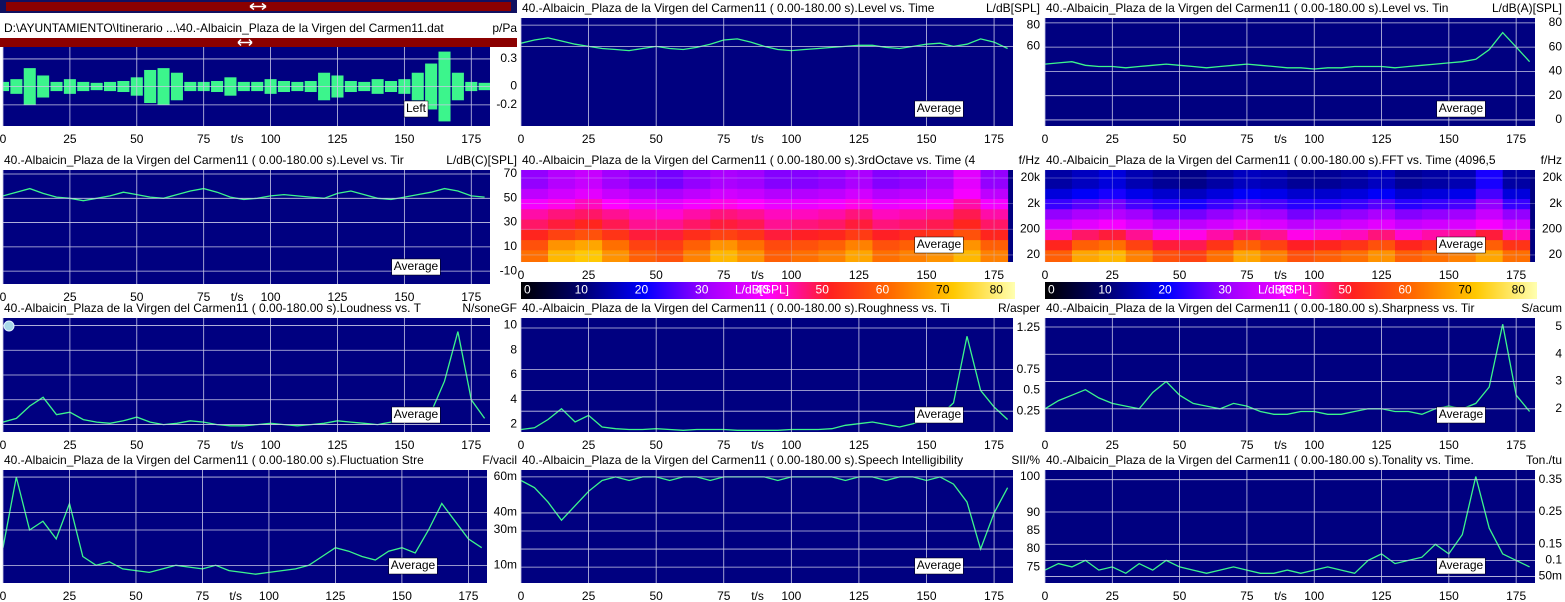 Image resolution: width=1565 pixels, height=602 pixels. I want to click on annotation-box, so click(416, 415).